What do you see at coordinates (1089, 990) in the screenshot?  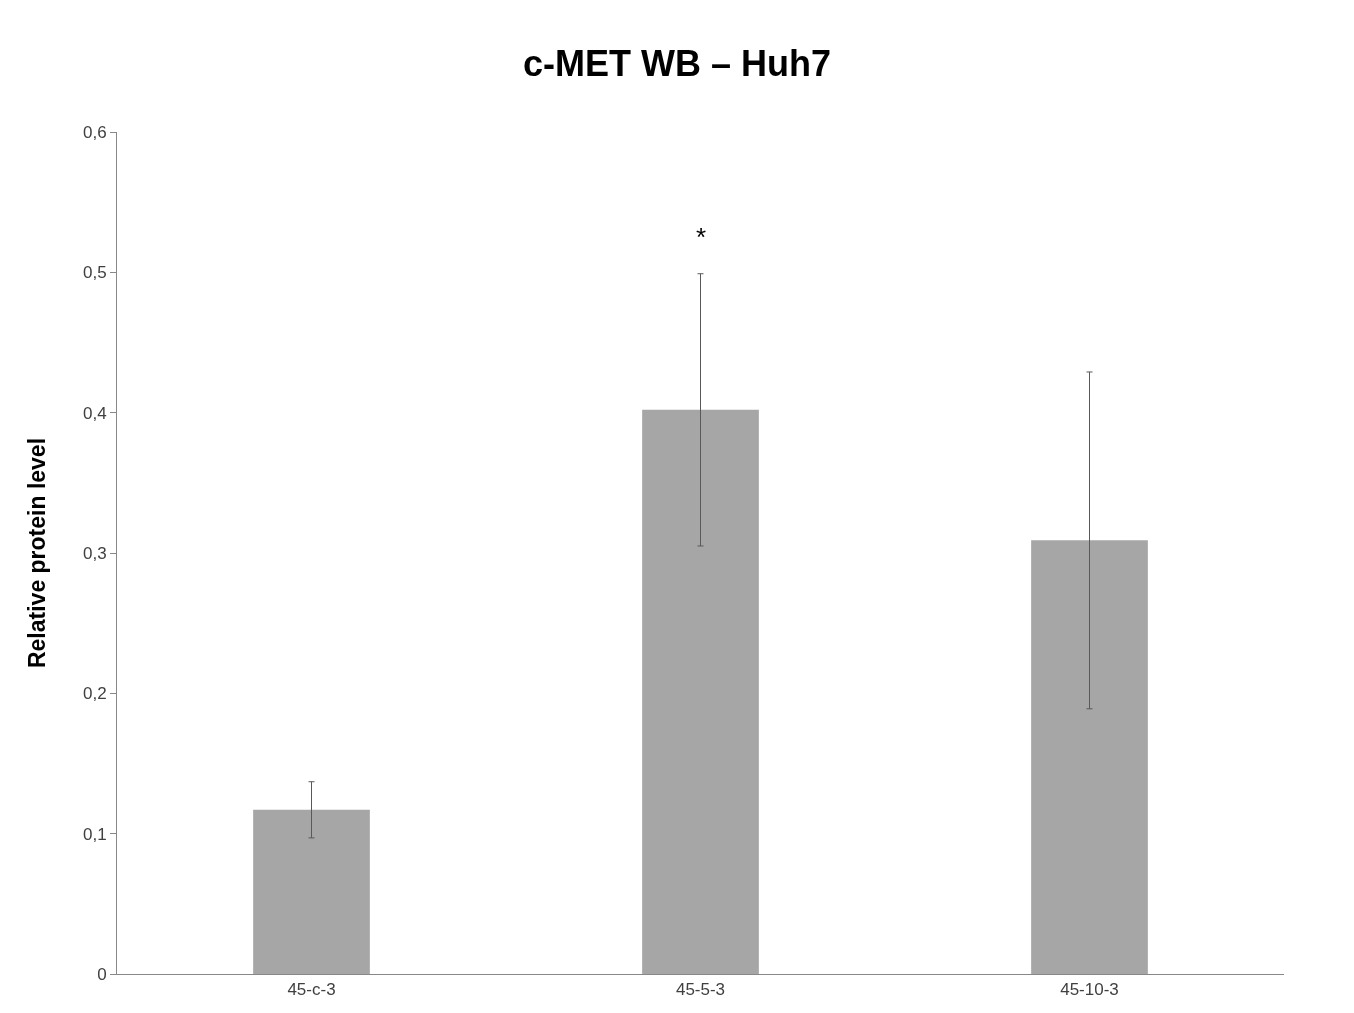 I see `x-tick-label: 45-10-3` at bounding box center [1089, 990].